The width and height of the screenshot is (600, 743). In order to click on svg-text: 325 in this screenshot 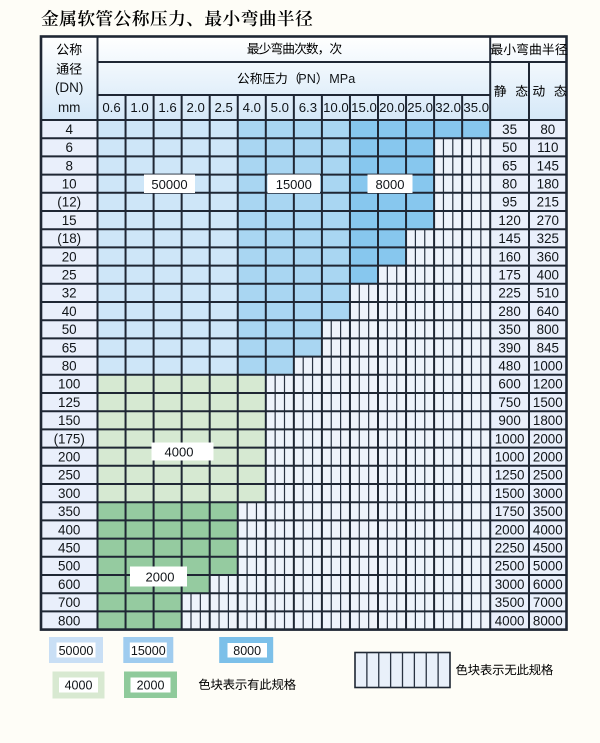, I will do `click(548, 238)`.